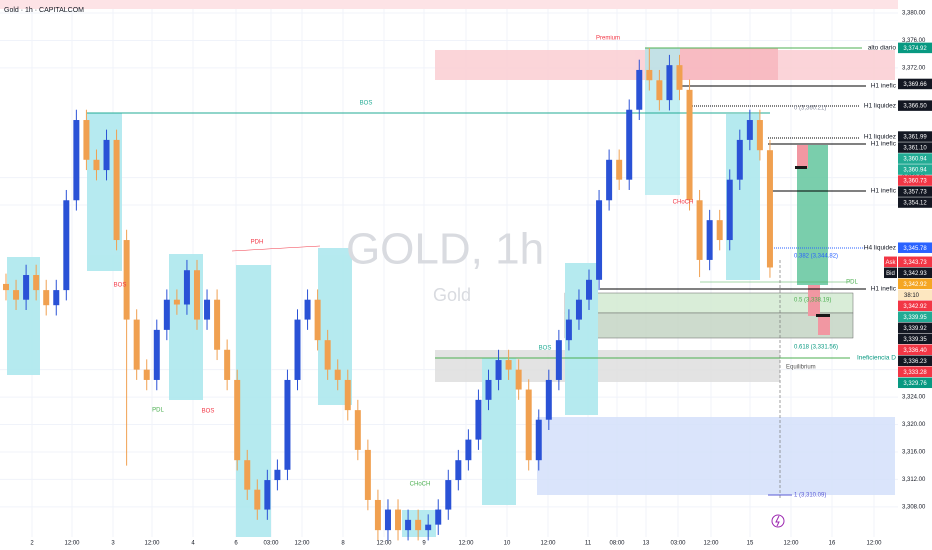 The image size is (932, 550). I want to click on price-tag-label: 3,357.73, so click(915, 193).